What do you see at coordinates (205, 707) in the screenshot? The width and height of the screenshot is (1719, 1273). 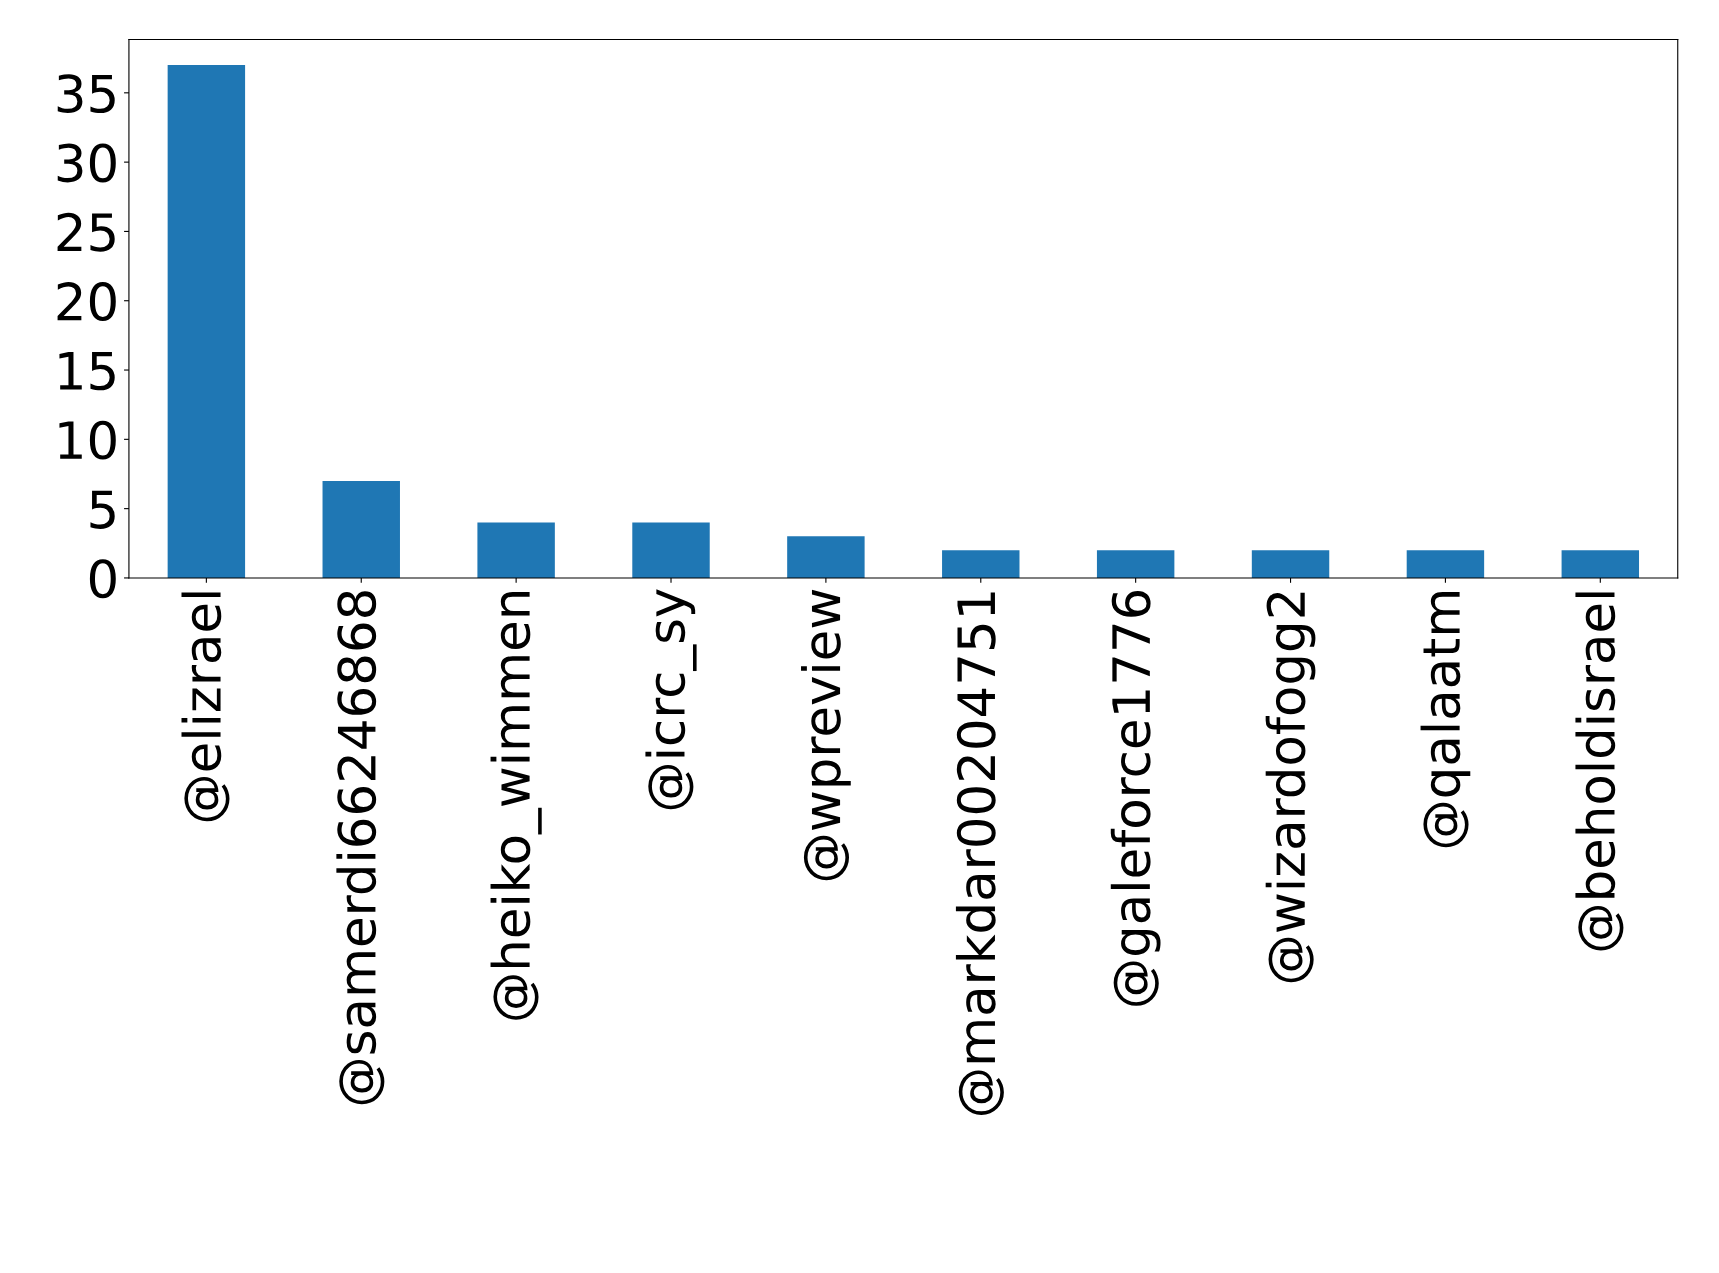 I see `x-tick-label: @elizrael` at bounding box center [205, 707].